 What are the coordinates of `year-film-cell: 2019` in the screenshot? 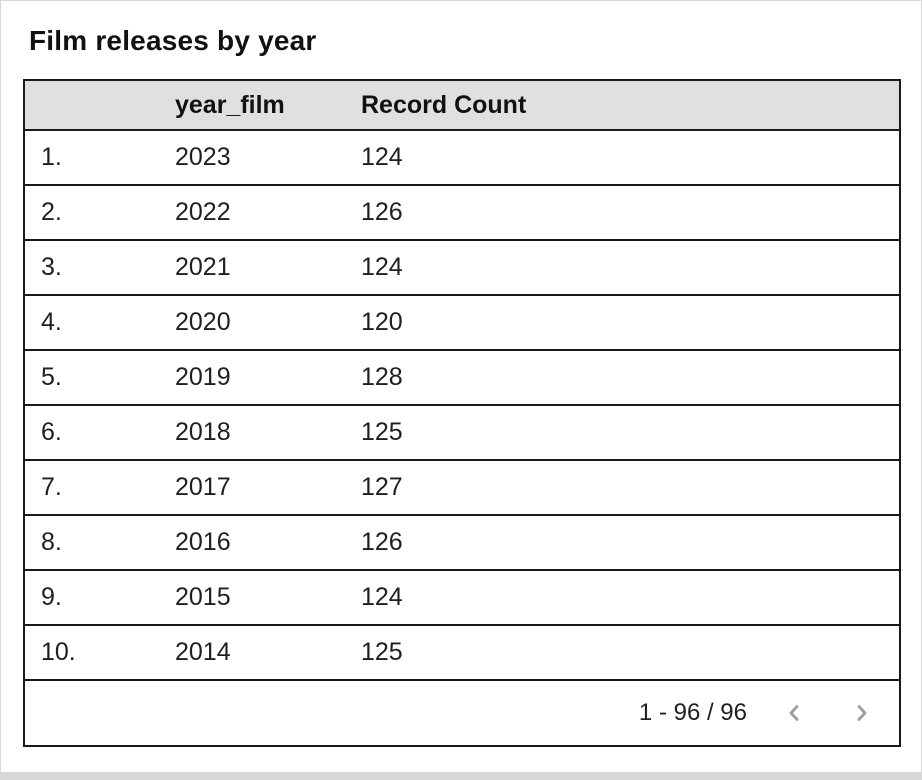 It's located at (252, 377).